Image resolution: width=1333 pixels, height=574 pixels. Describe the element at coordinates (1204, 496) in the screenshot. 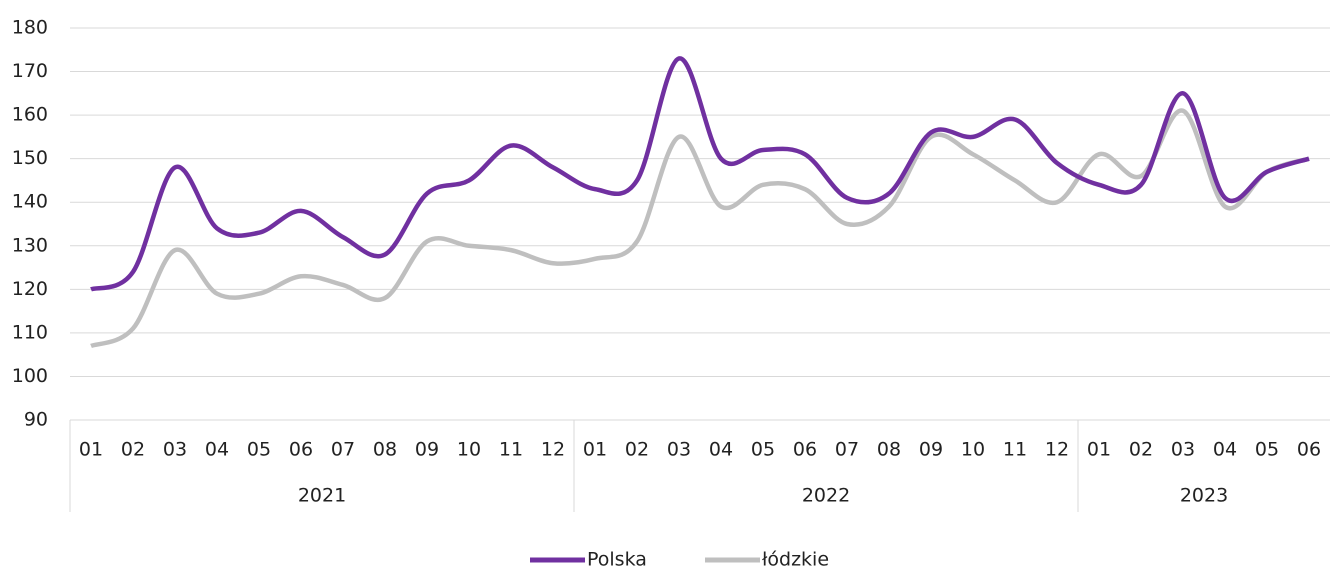

I see `x-group-label: 2023` at that location.